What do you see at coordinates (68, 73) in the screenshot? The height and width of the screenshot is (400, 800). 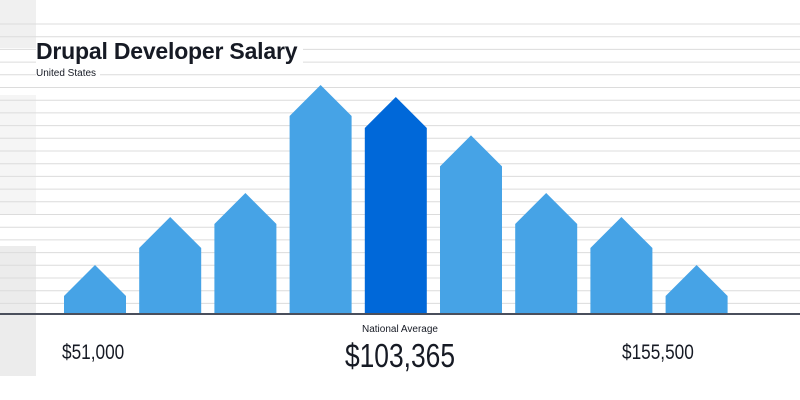 I see `chart-subtitle: United States` at bounding box center [68, 73].